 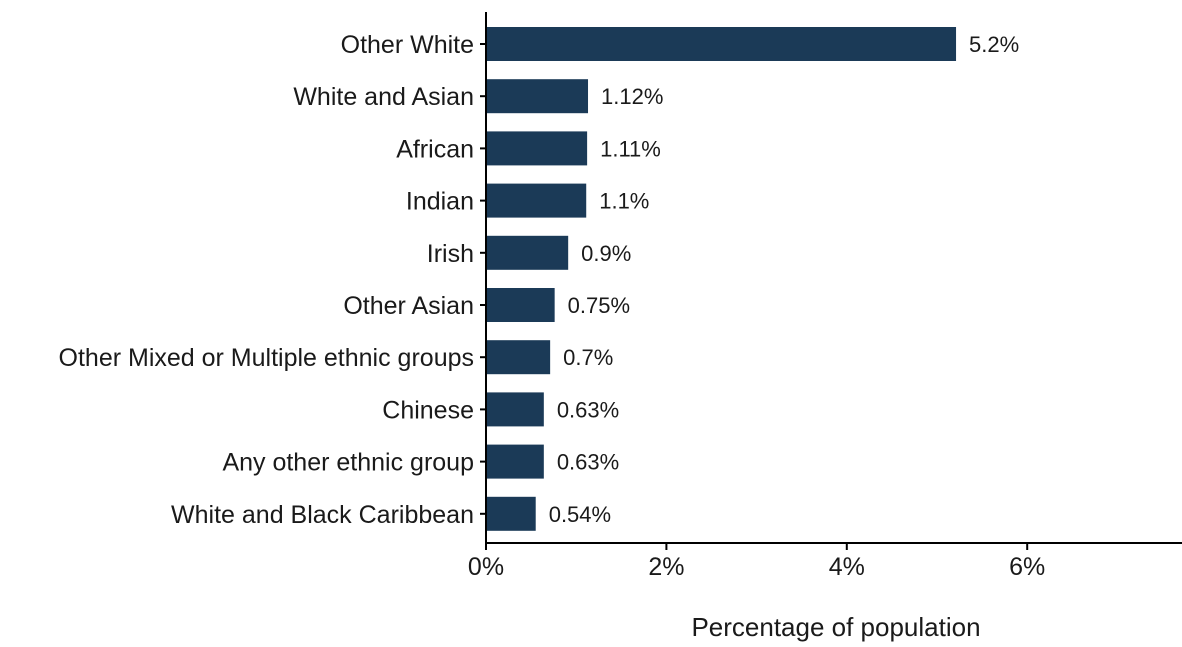 I want to click on x-tick-label: 2%, so click(x=666, y=567).